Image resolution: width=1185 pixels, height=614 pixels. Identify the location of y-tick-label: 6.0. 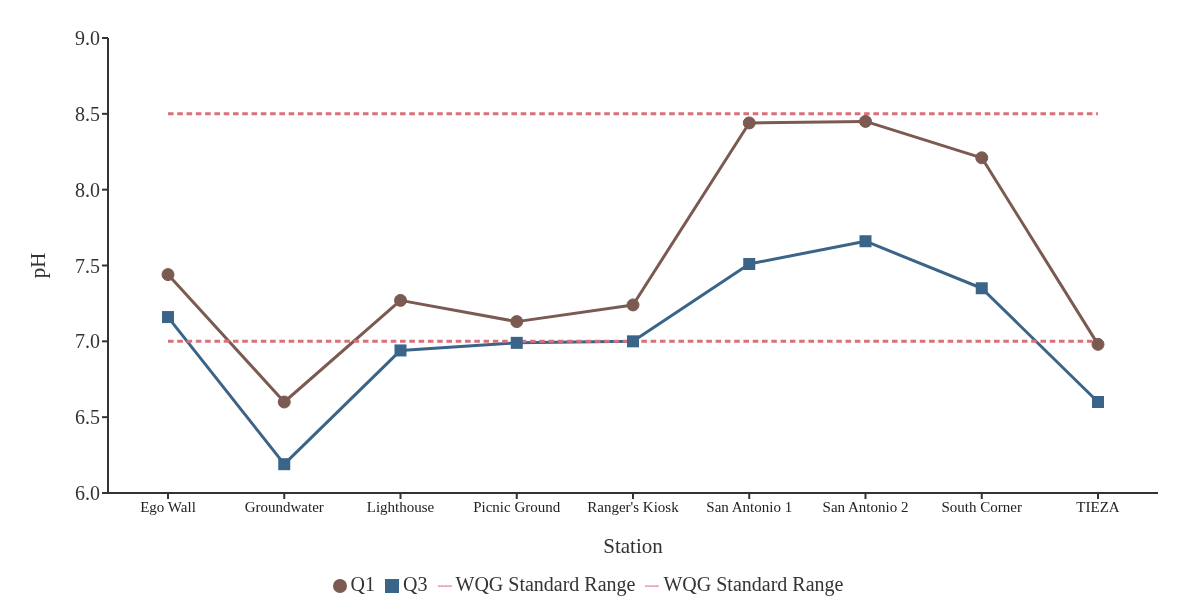
(87, 493).